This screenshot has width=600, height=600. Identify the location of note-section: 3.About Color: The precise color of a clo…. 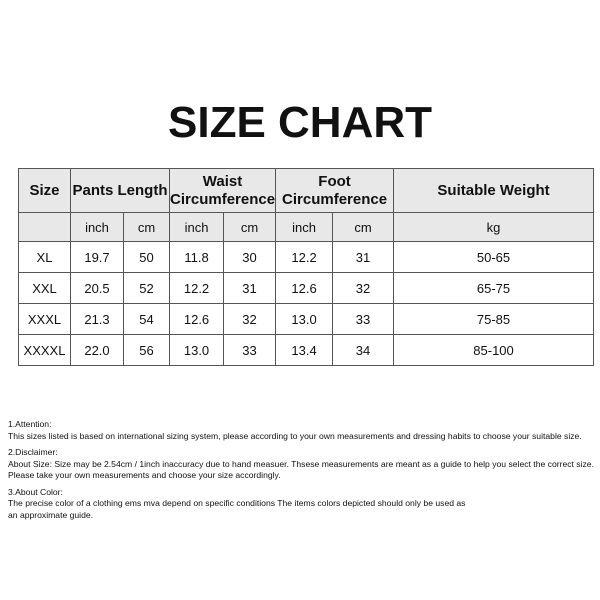
(303, 504).